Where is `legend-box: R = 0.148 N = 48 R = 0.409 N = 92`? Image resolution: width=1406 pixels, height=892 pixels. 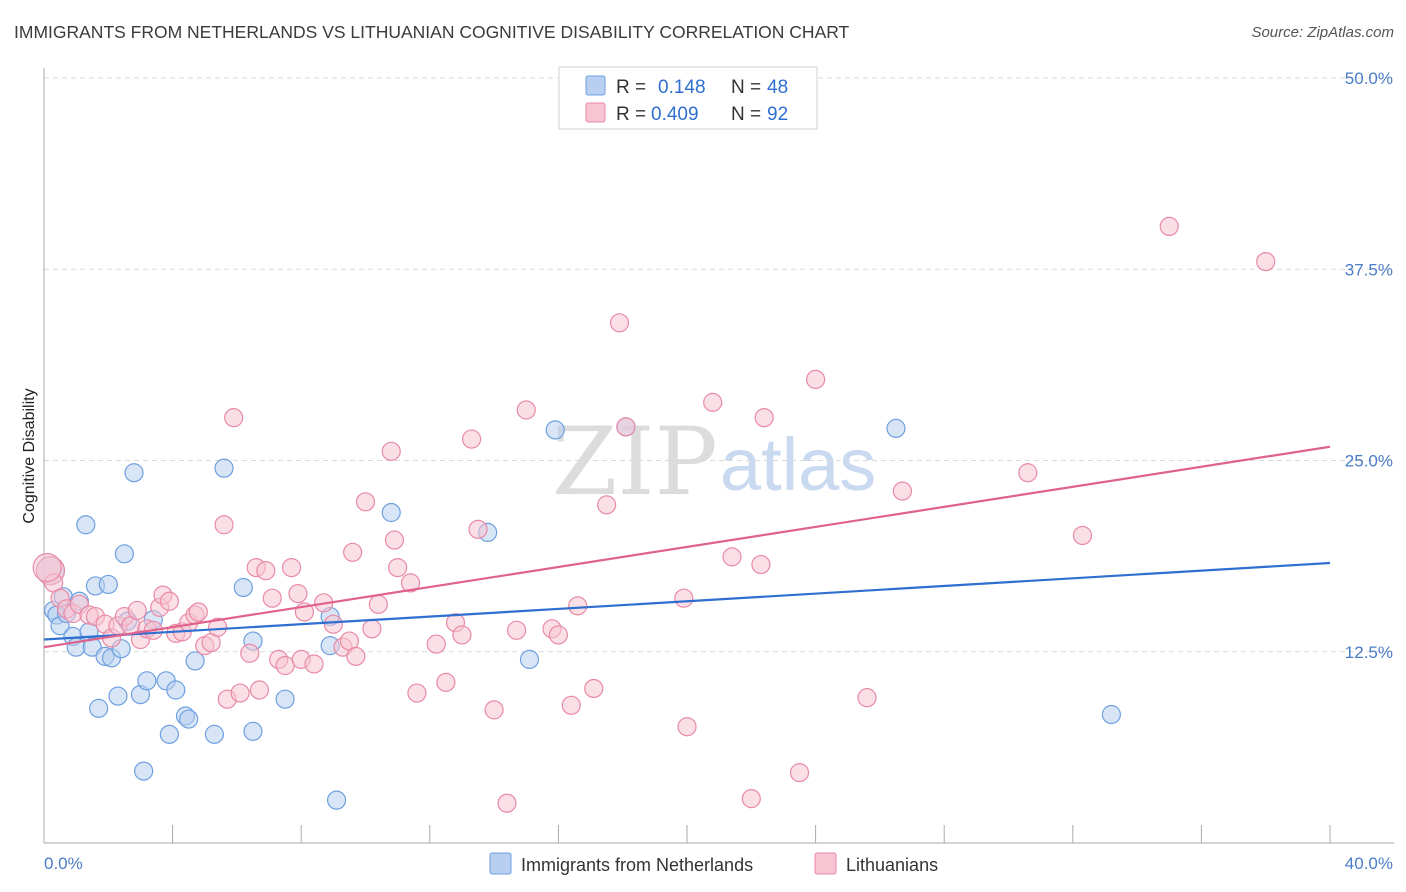 legend-box: R = 0.148 N = 48 R = 0.409 N = 92 is located at coordinates (688, 98).